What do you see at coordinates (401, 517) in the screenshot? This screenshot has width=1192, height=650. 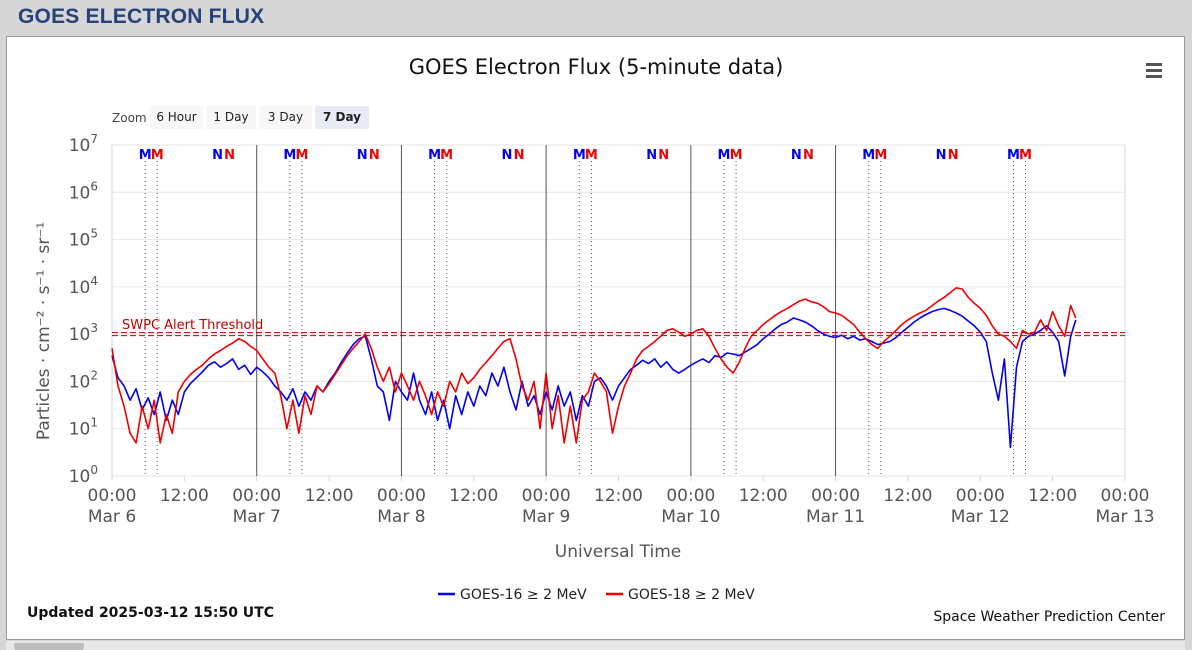 I see `x-tick-date: Mar 8` at bounding box center [401, 517].